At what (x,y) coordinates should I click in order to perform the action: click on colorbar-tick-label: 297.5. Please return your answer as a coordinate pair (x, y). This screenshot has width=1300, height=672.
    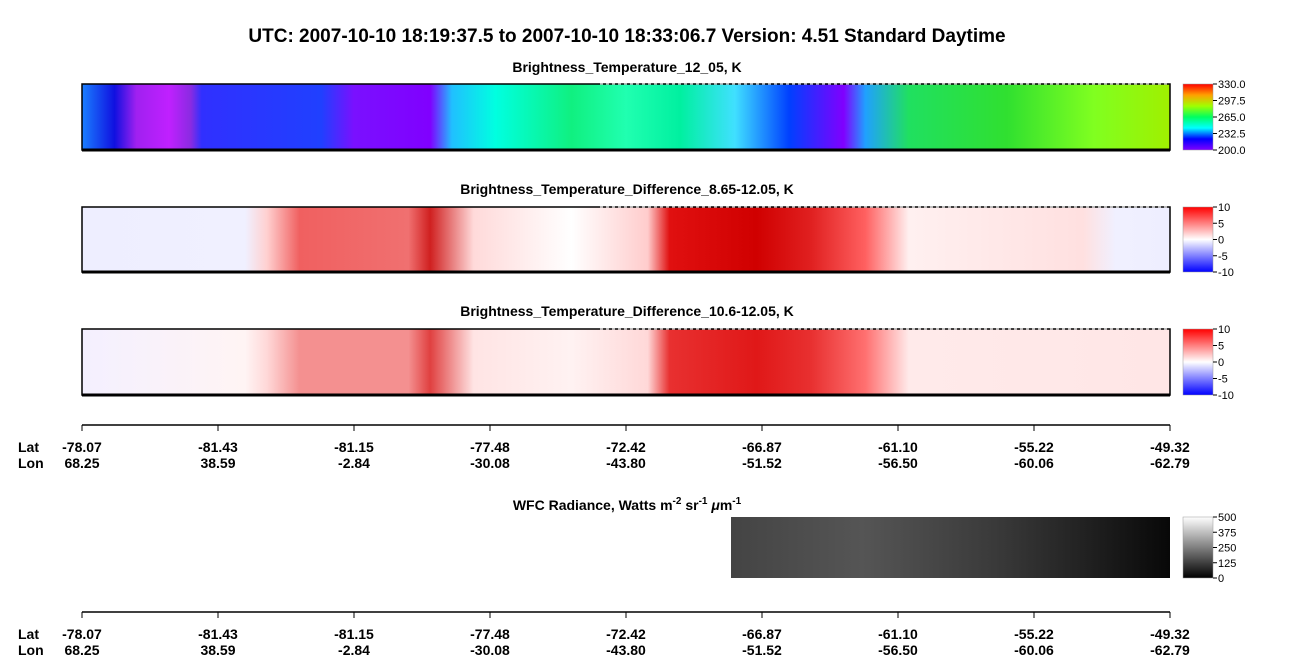
    Looking at the image, I should click on (1232, 102).